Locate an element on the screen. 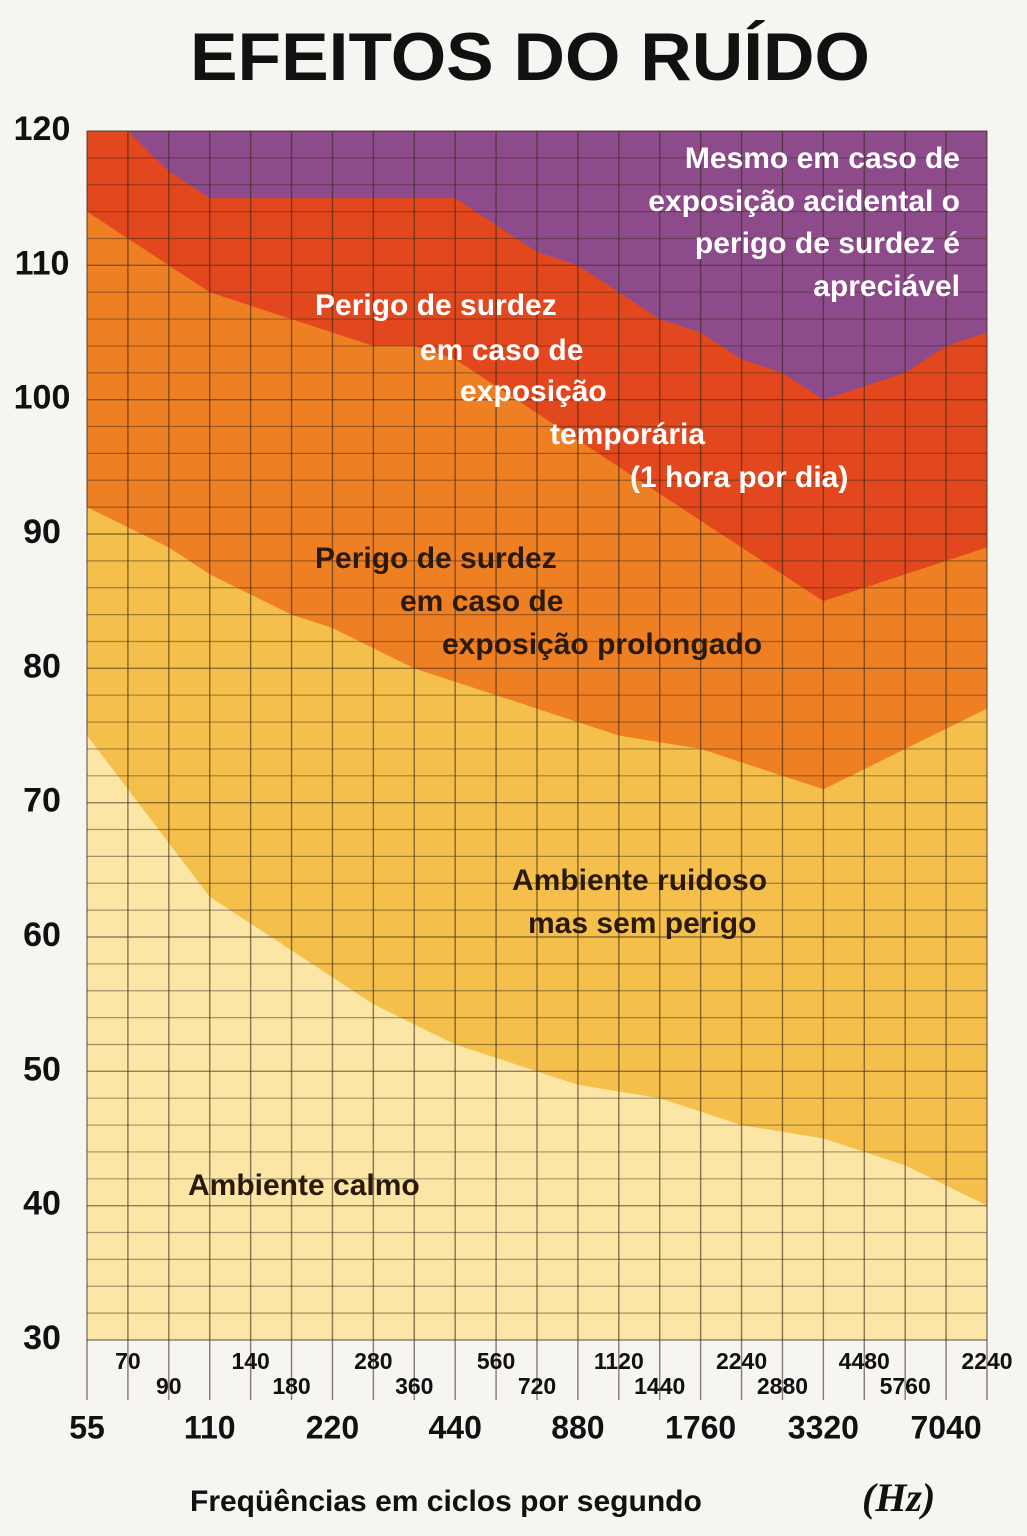 Image resolution: width=1027 pixels, height=1536 pixels. x-tick-label: 220 is located at coordinates (332, 1427).